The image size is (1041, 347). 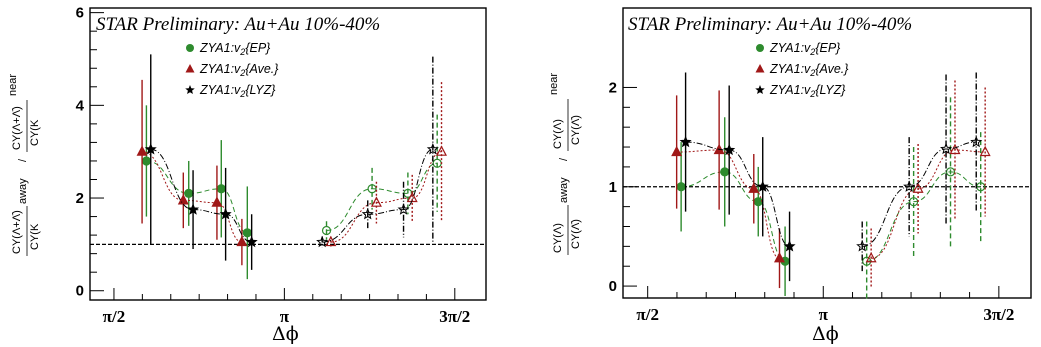 What do you see at coordinates (564, 190) in the screenshot?
I see `right-ylabel-away-tag: away` at bounding box center [564, 190].